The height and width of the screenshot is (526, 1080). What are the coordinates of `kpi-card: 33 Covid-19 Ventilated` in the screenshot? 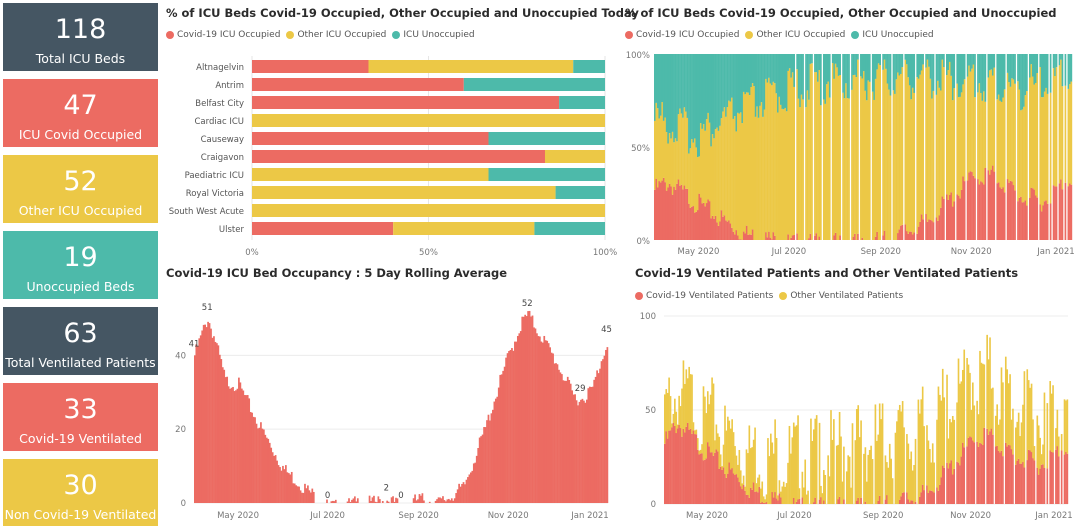 It's located at (80, 417).